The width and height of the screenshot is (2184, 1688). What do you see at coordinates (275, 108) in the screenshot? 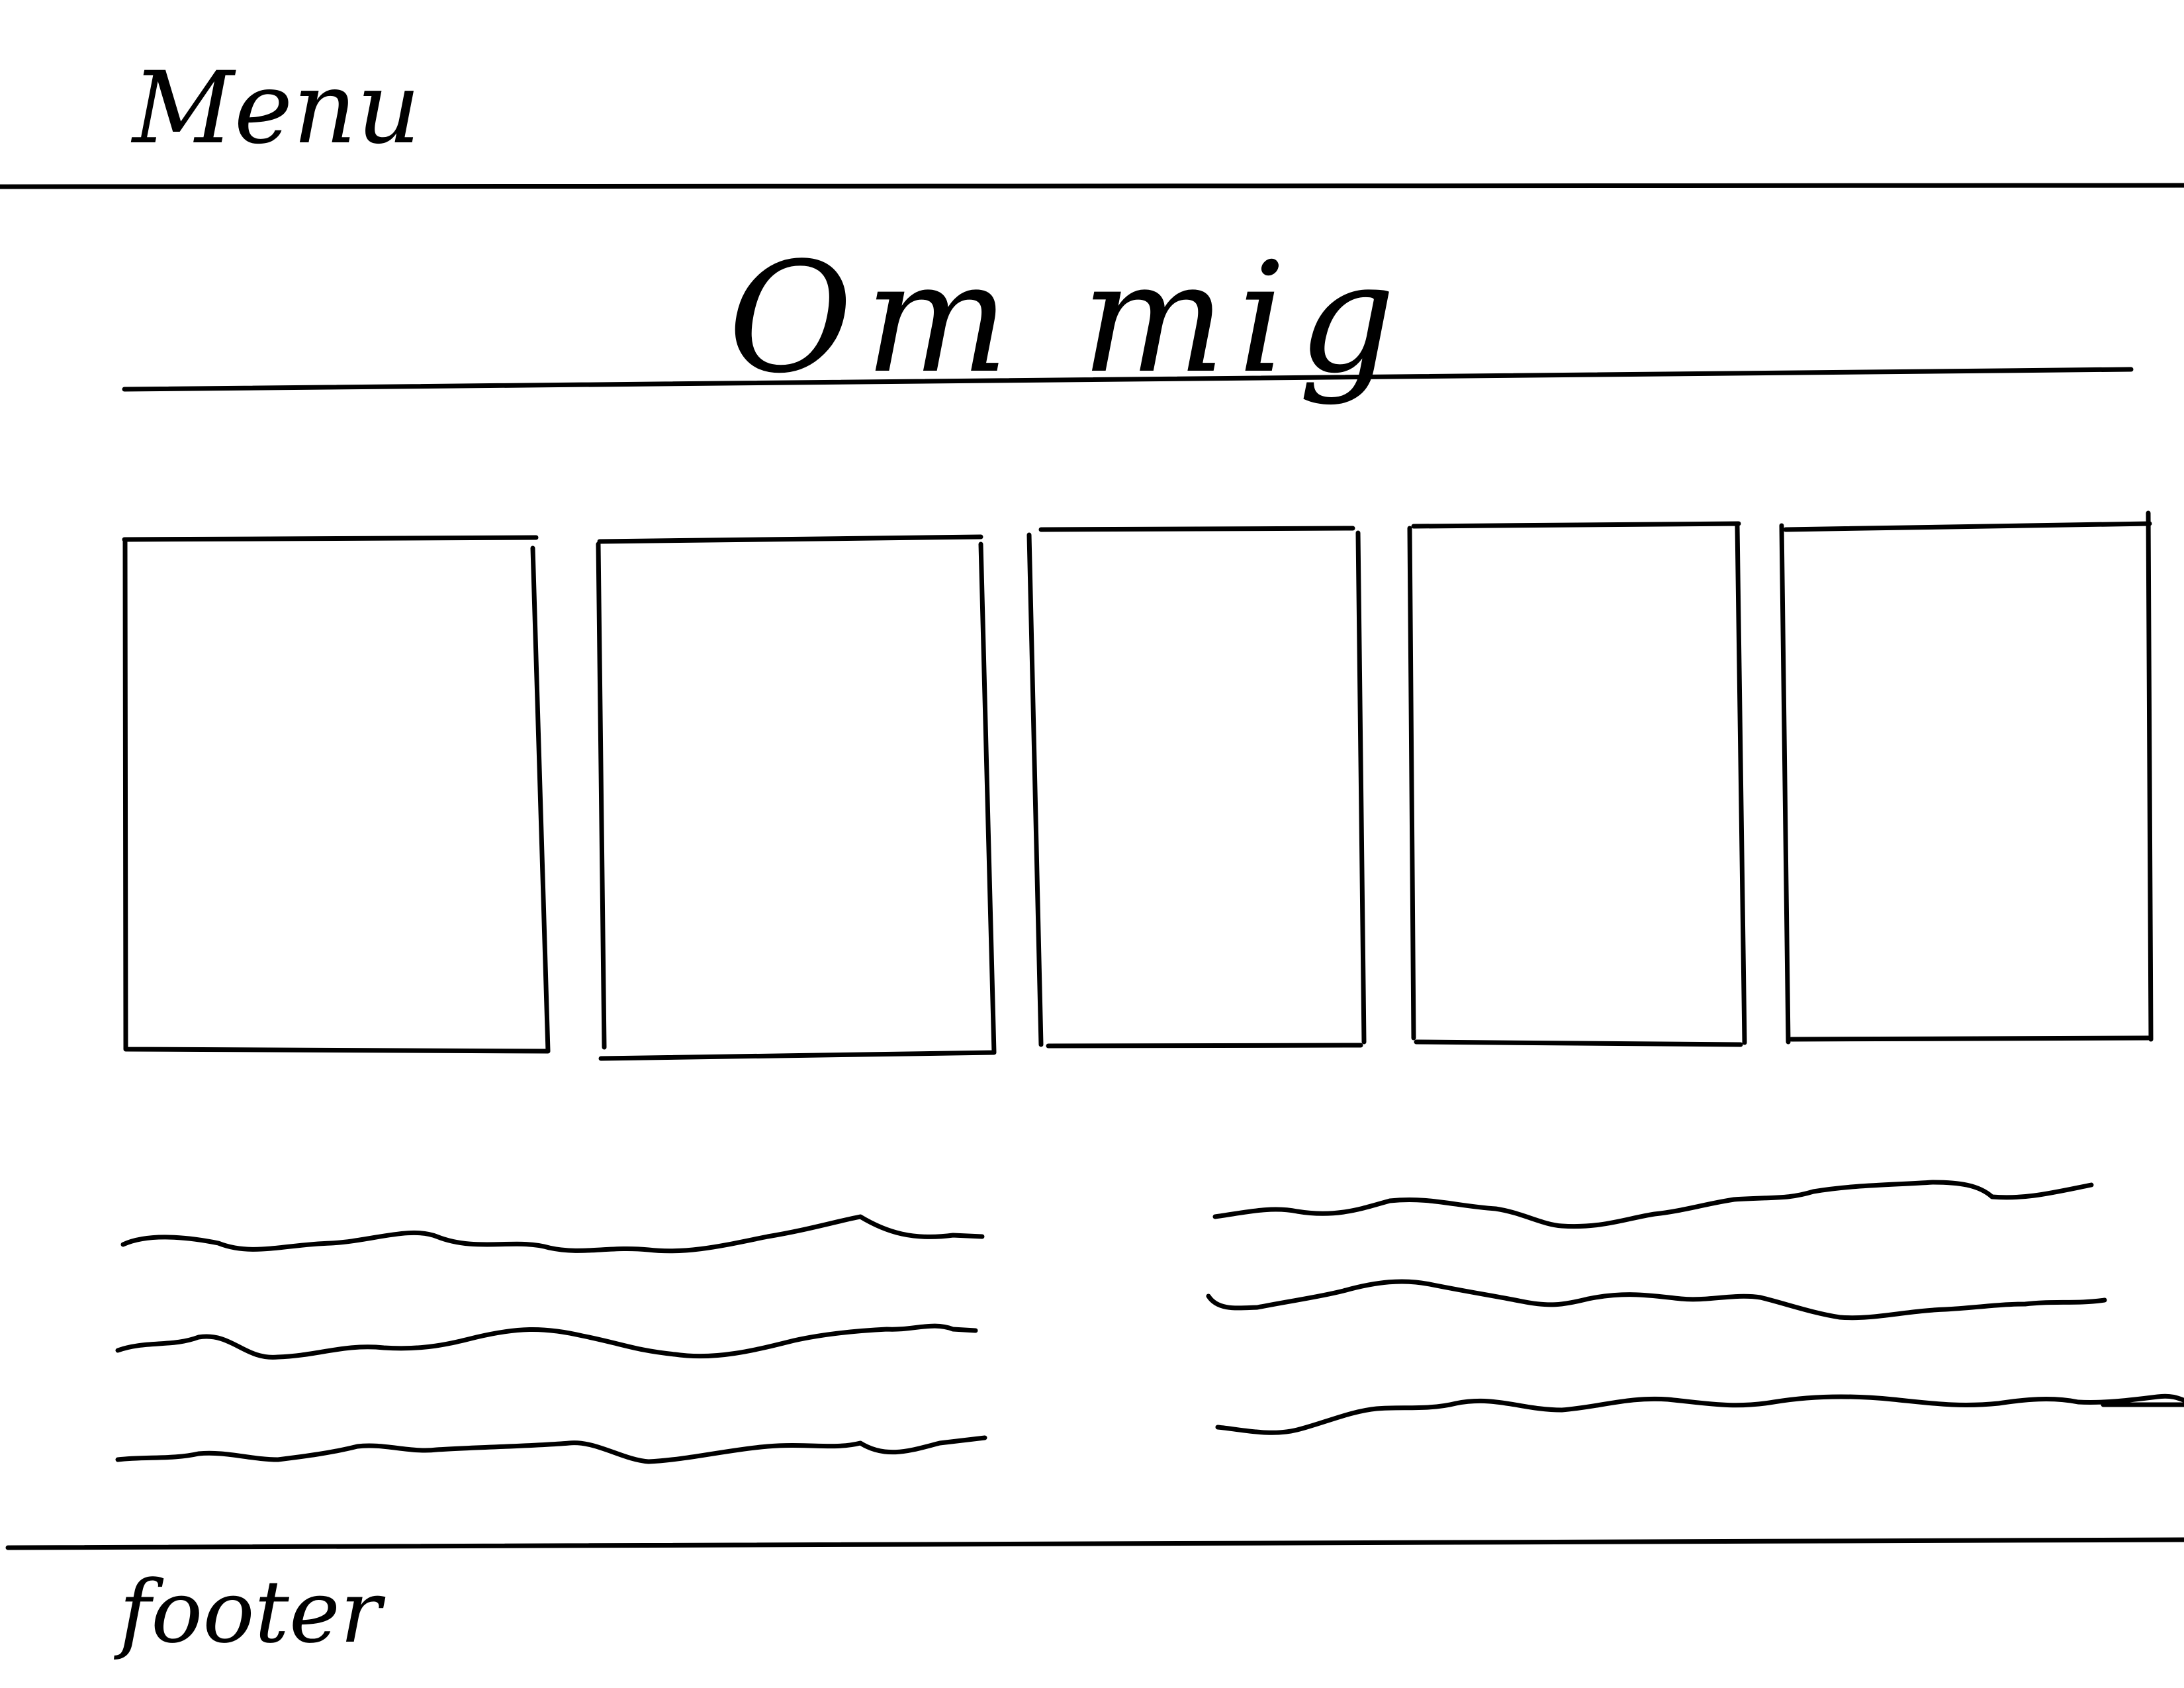
I see `menu-link: Menu` at bounding box center [275, 108].